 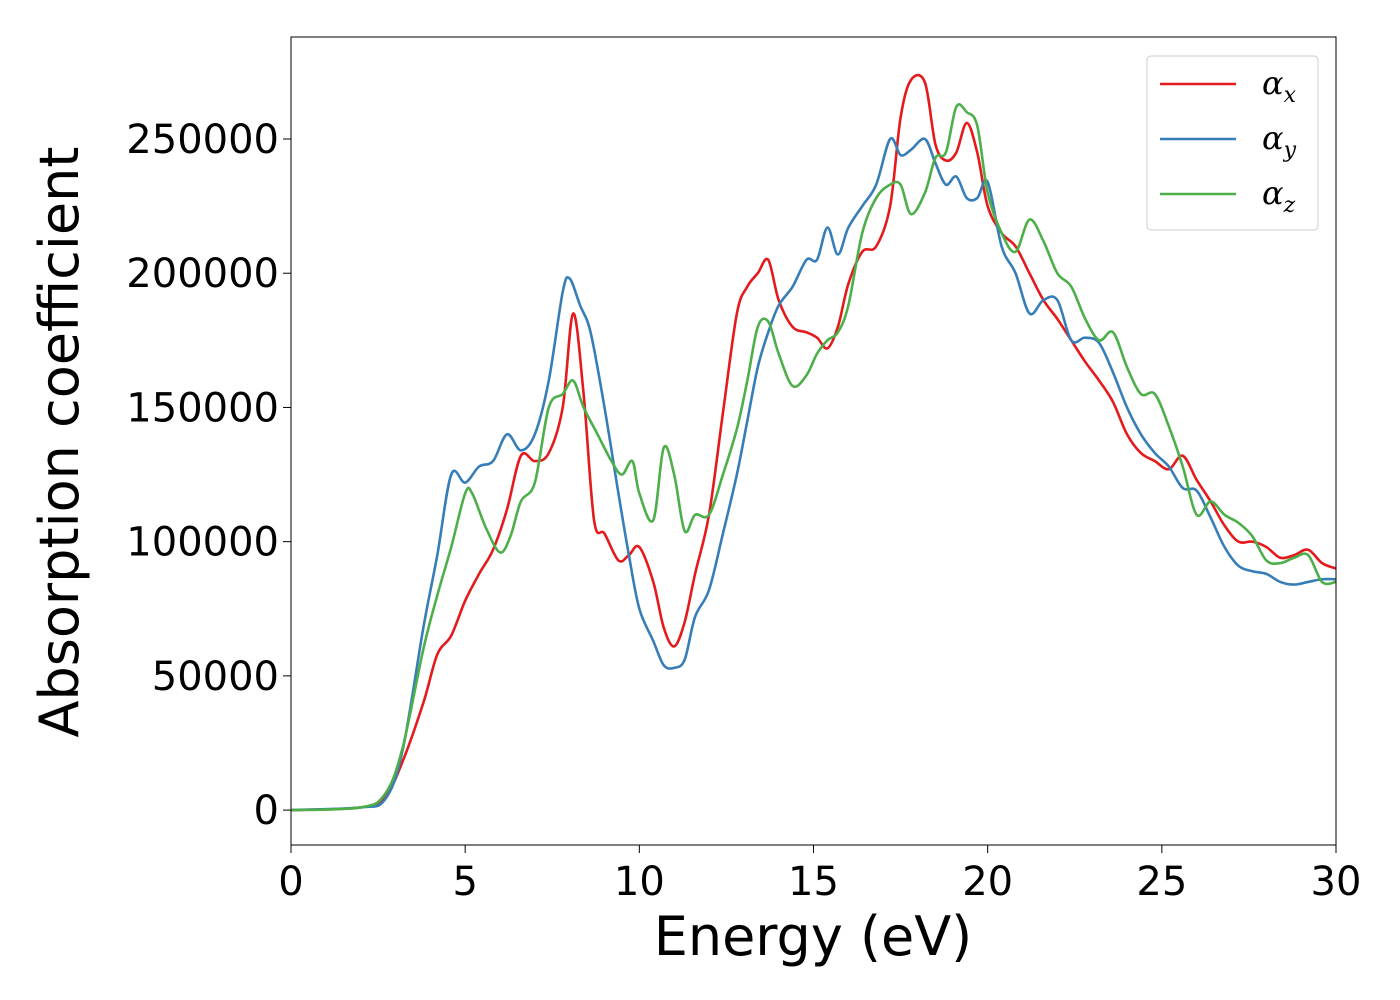 What do you see at coordinates (215, 677) in the screenshot?
I see `y-tick-label: 50000` at bounding box center [215, 677].